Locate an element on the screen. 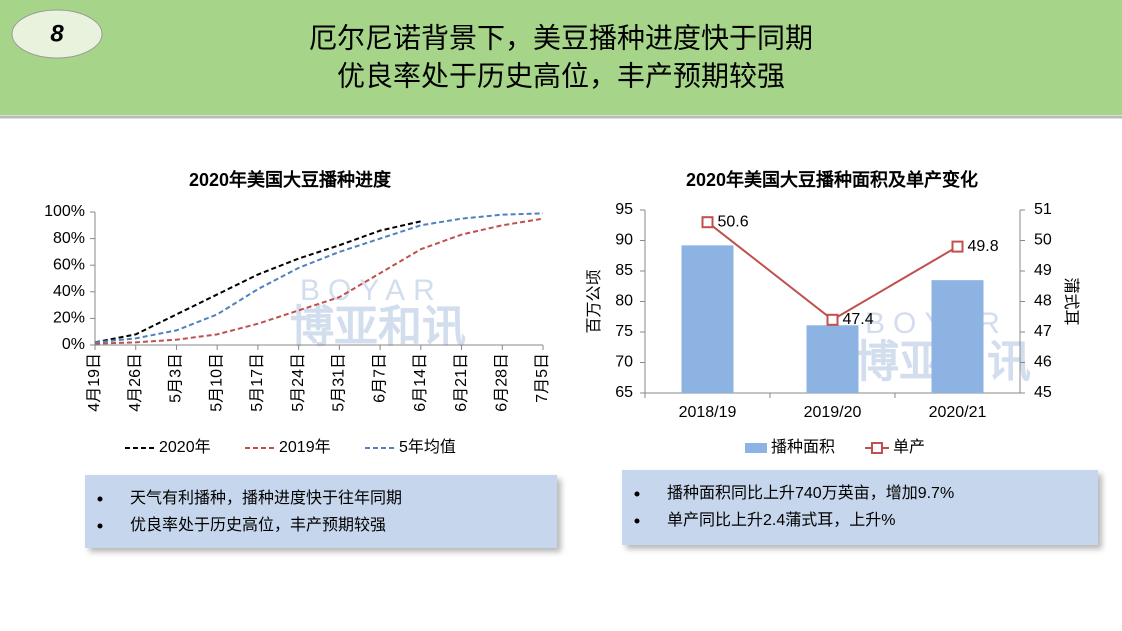 This screenshot has height=631, width=1122. watermark-text: 博亚和讯 is located at coordinates (378, 327).